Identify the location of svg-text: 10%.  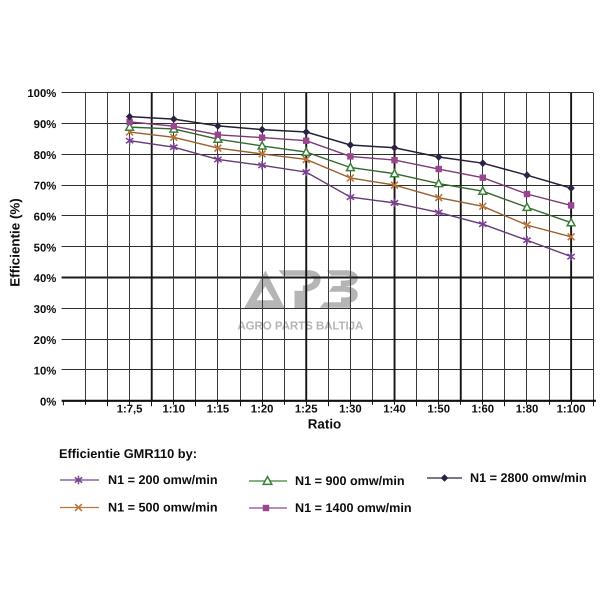
(45, 372).